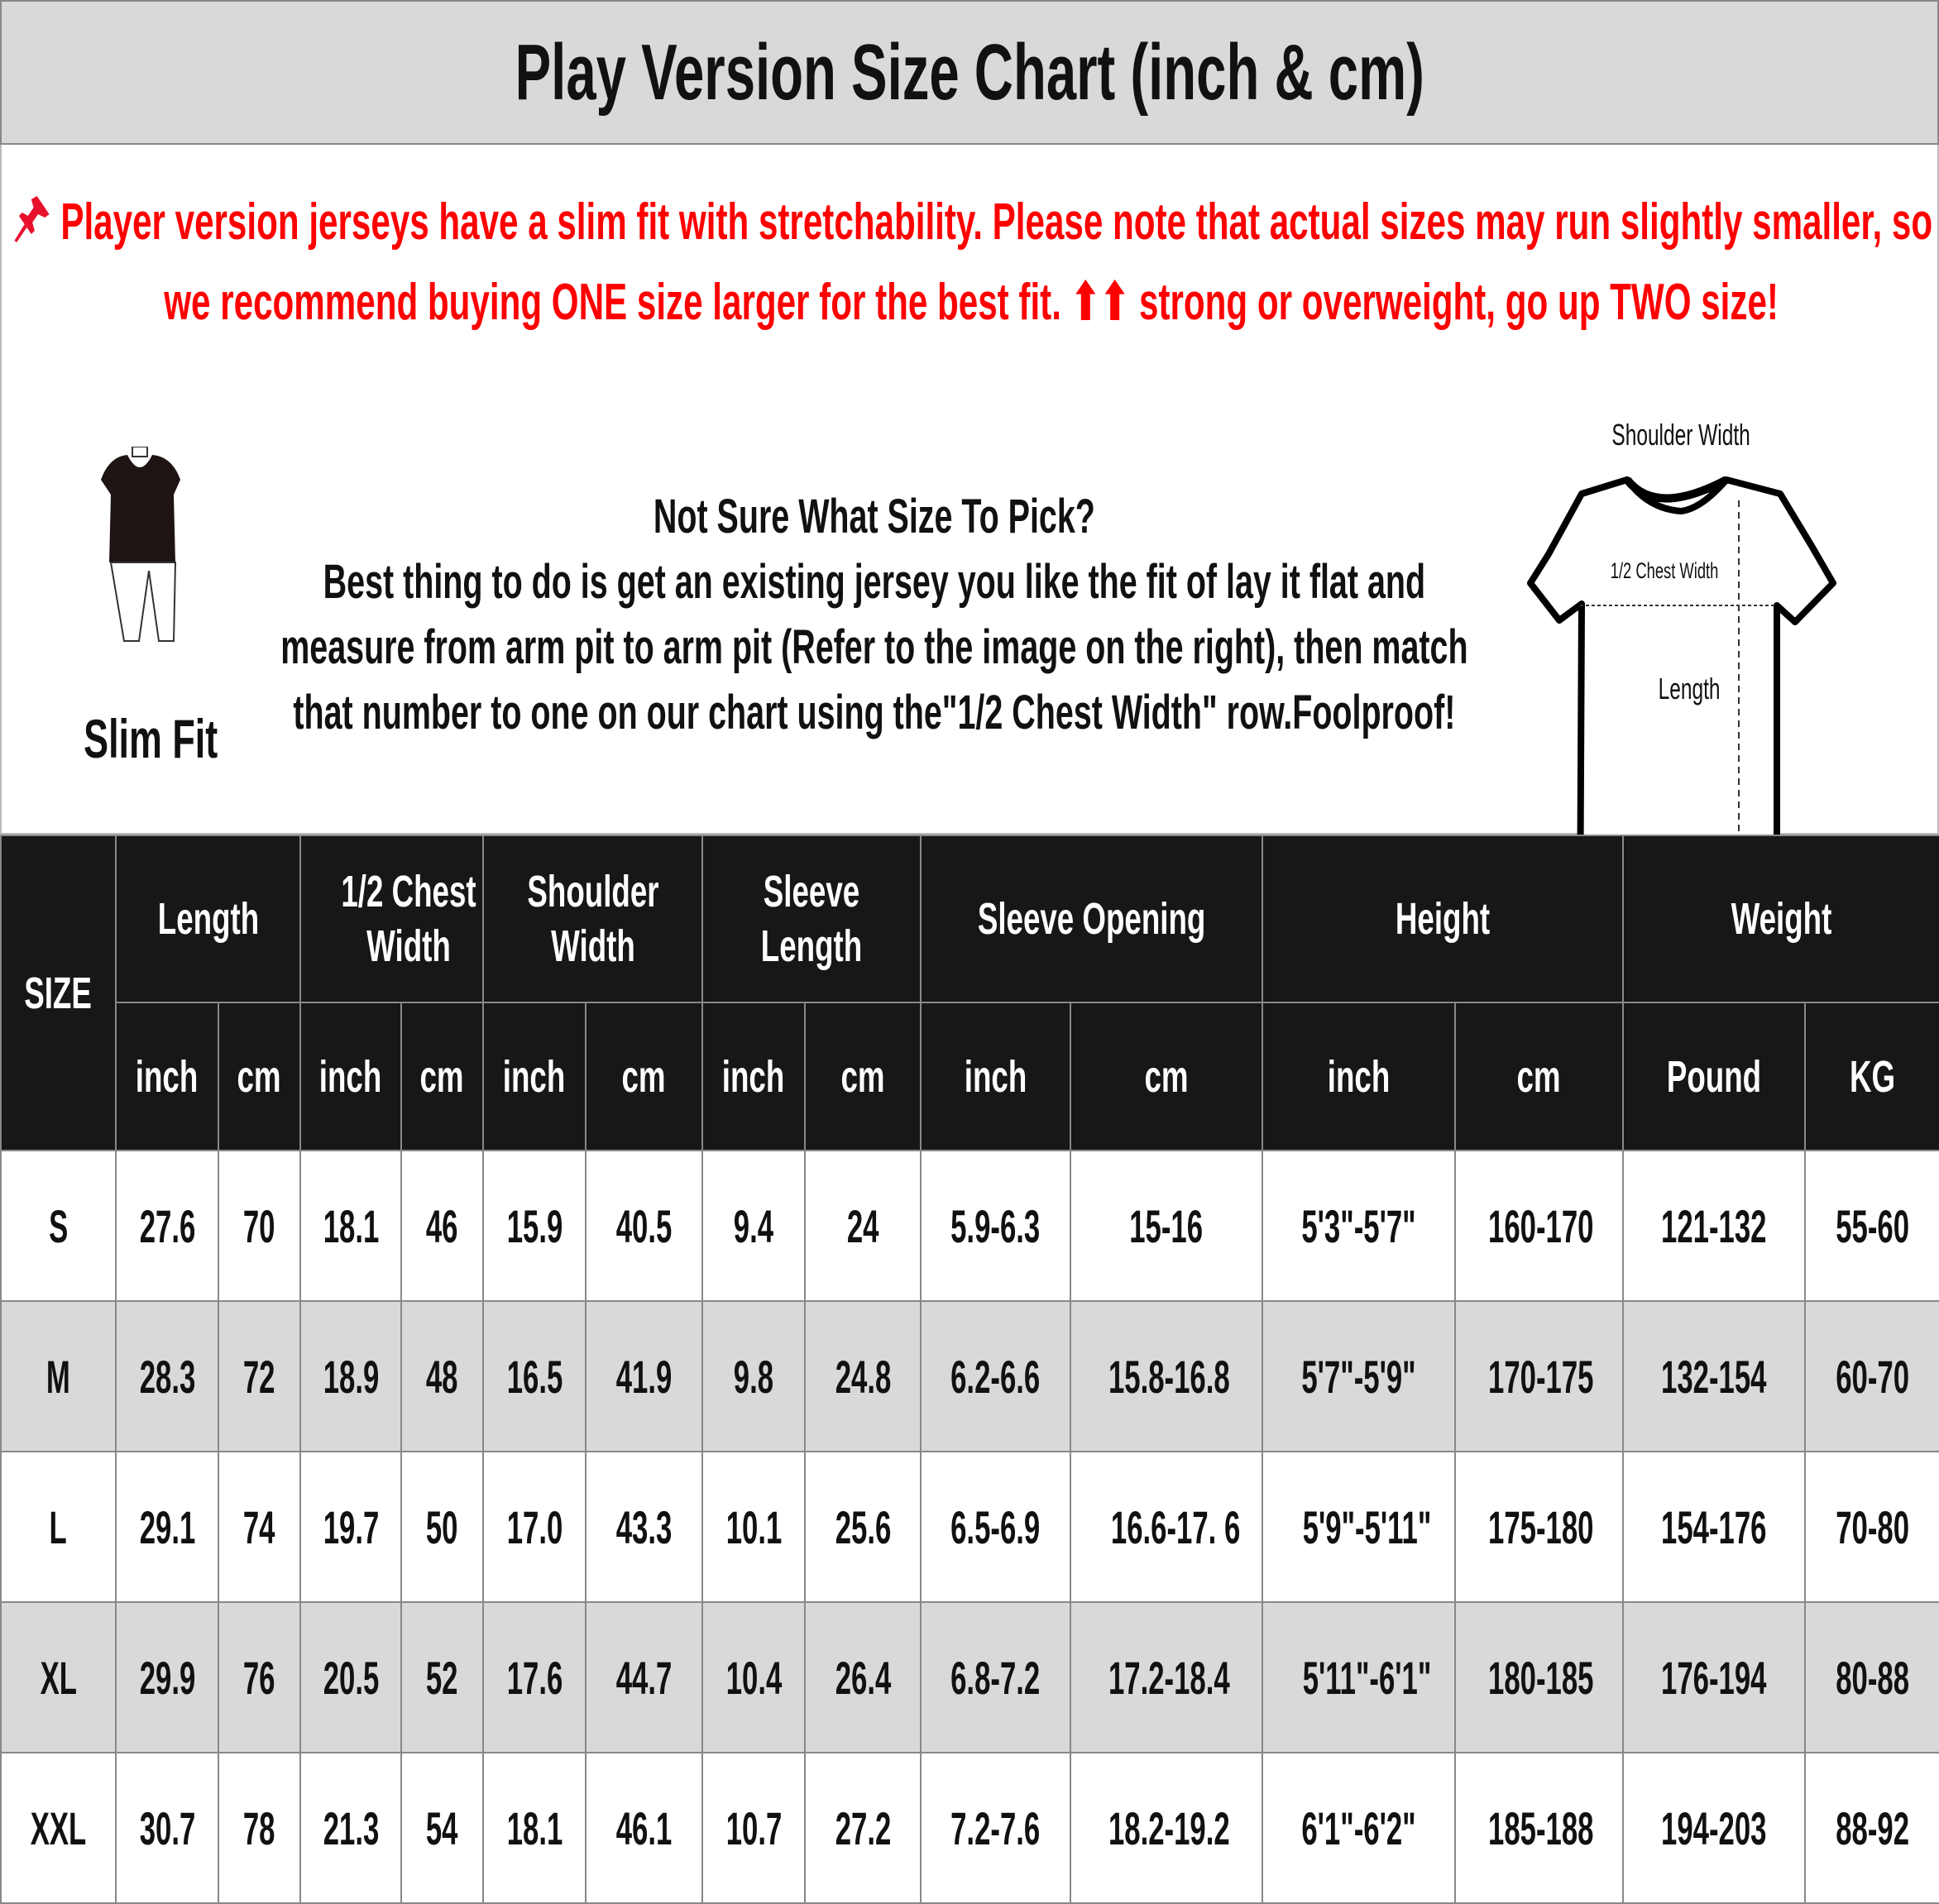 The width and height of the screenshot is (1939, 1904). Describe the element at coordinates (1664, 570) in the screenshot. I see `chest-width-label: 1/2 Chest Width` at that location.